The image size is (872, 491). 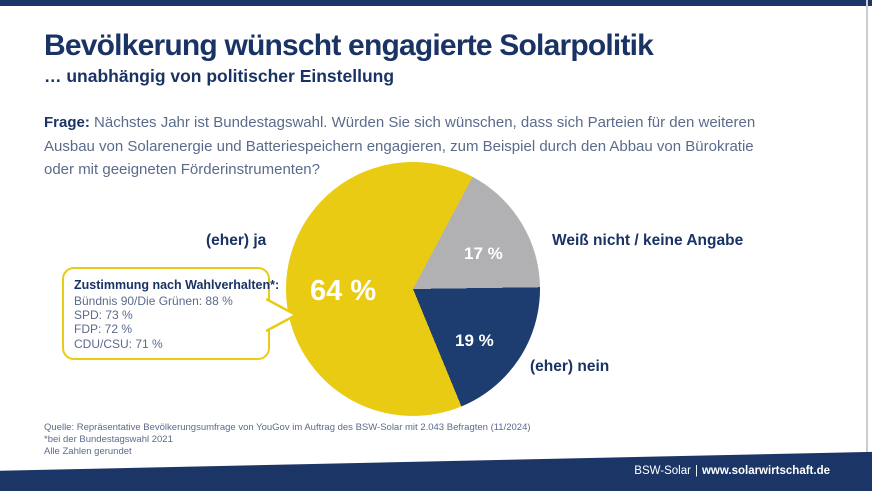 I want to click on source-line-2: *bei der Bundestagswahl 2021, so click(x=108, y=439).